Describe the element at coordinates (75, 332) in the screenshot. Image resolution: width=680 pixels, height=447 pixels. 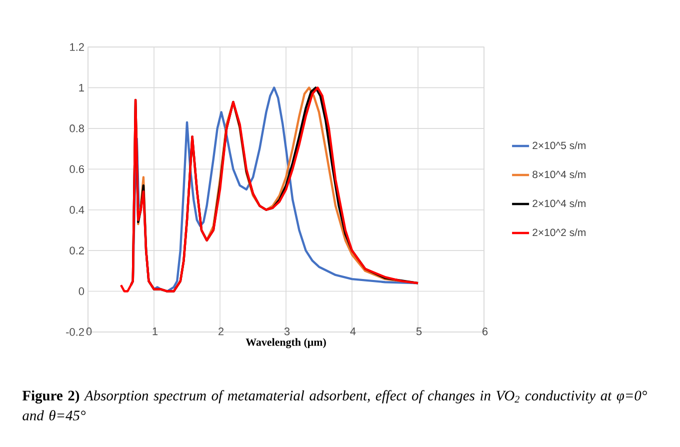
I see `y-tick-label: -0.2` at that location.